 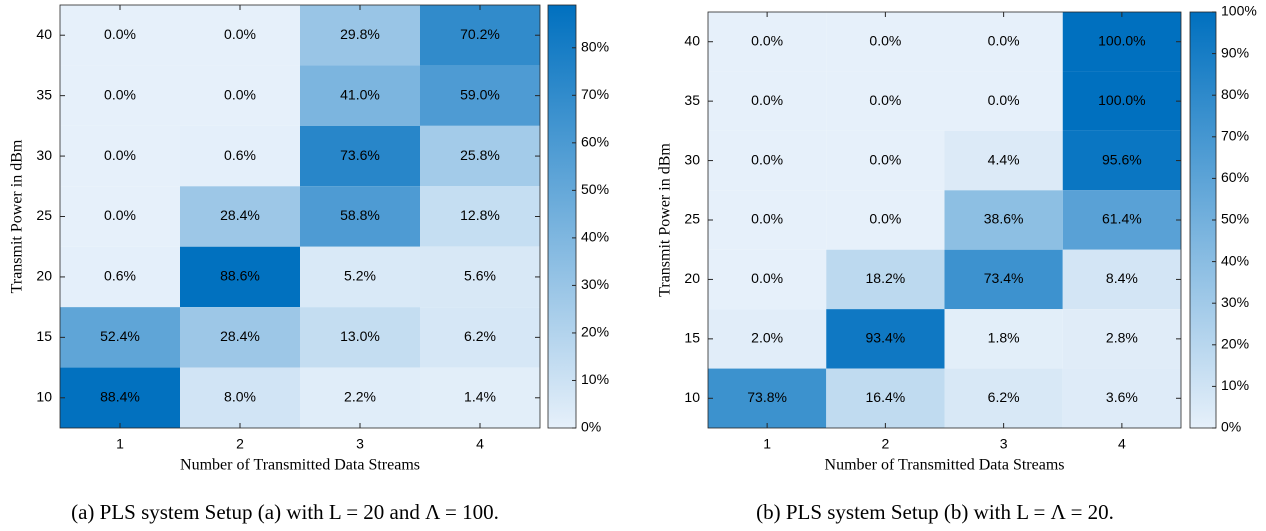 I want to click on cell-label: 1.8%, so click(x=1004, y=338).